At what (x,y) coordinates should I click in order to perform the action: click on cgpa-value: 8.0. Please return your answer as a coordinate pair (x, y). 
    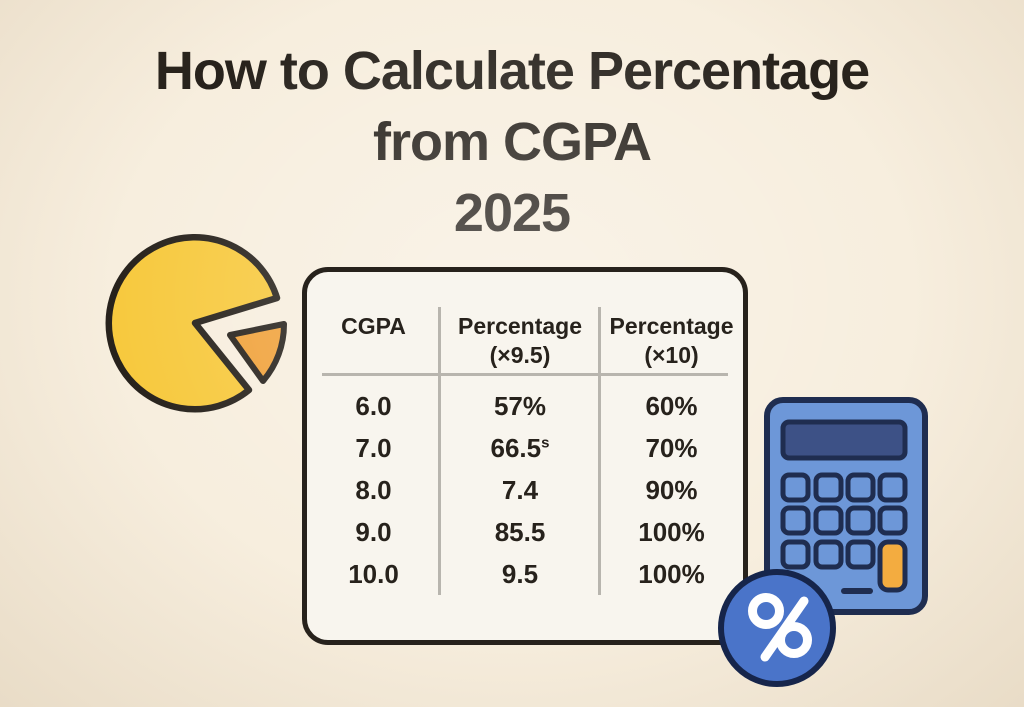
    Looking at the image, I should click on (373, 489).